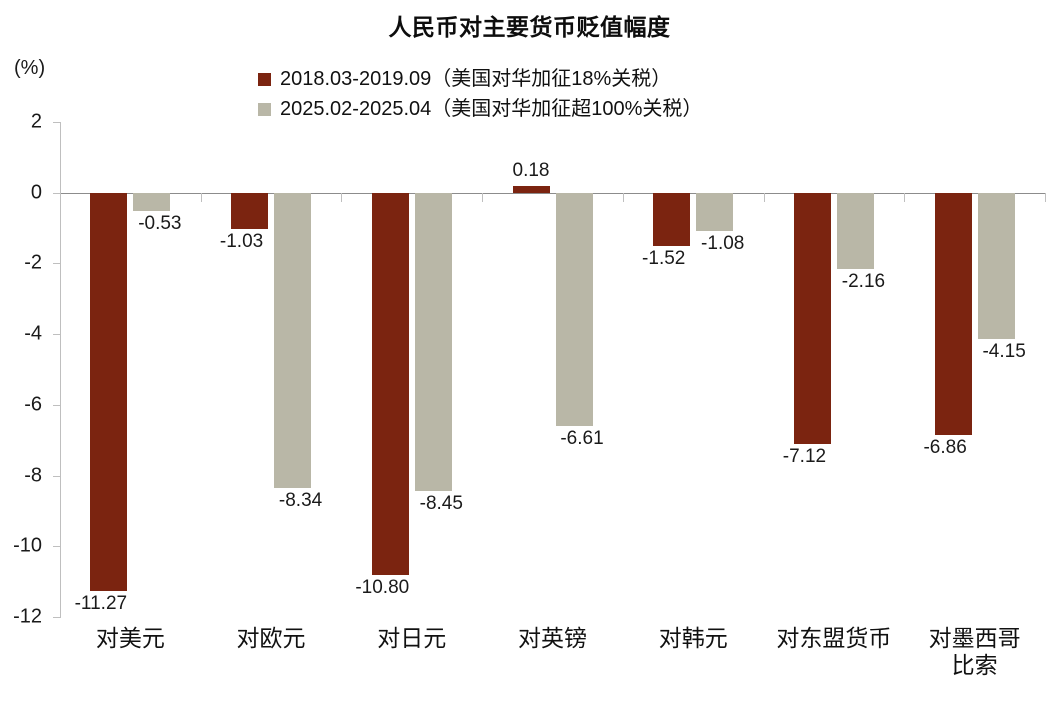 The image size is (1059, 712). What do you see at coordinates (271, 638) in the screenshot?
I see `x-axis-category-label: 对欧元` at bounding box center [271, 638].